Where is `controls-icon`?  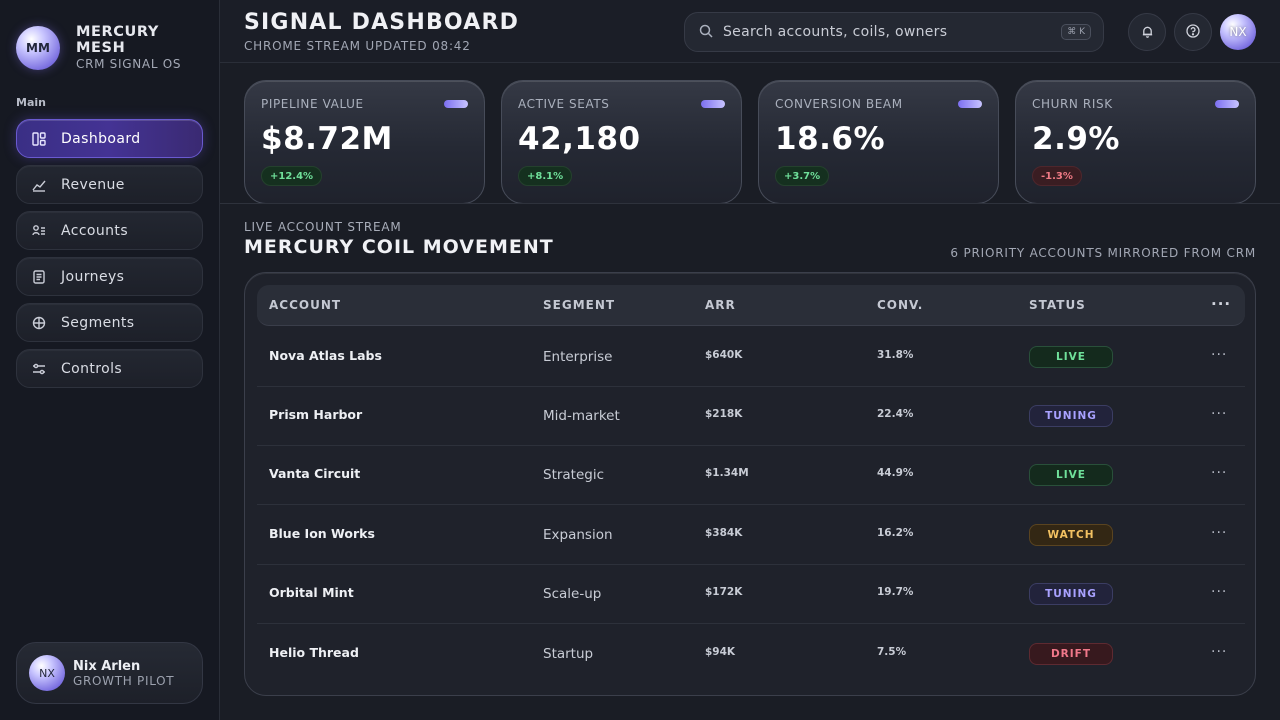 controls-icon is located at coordinates (39, 369).